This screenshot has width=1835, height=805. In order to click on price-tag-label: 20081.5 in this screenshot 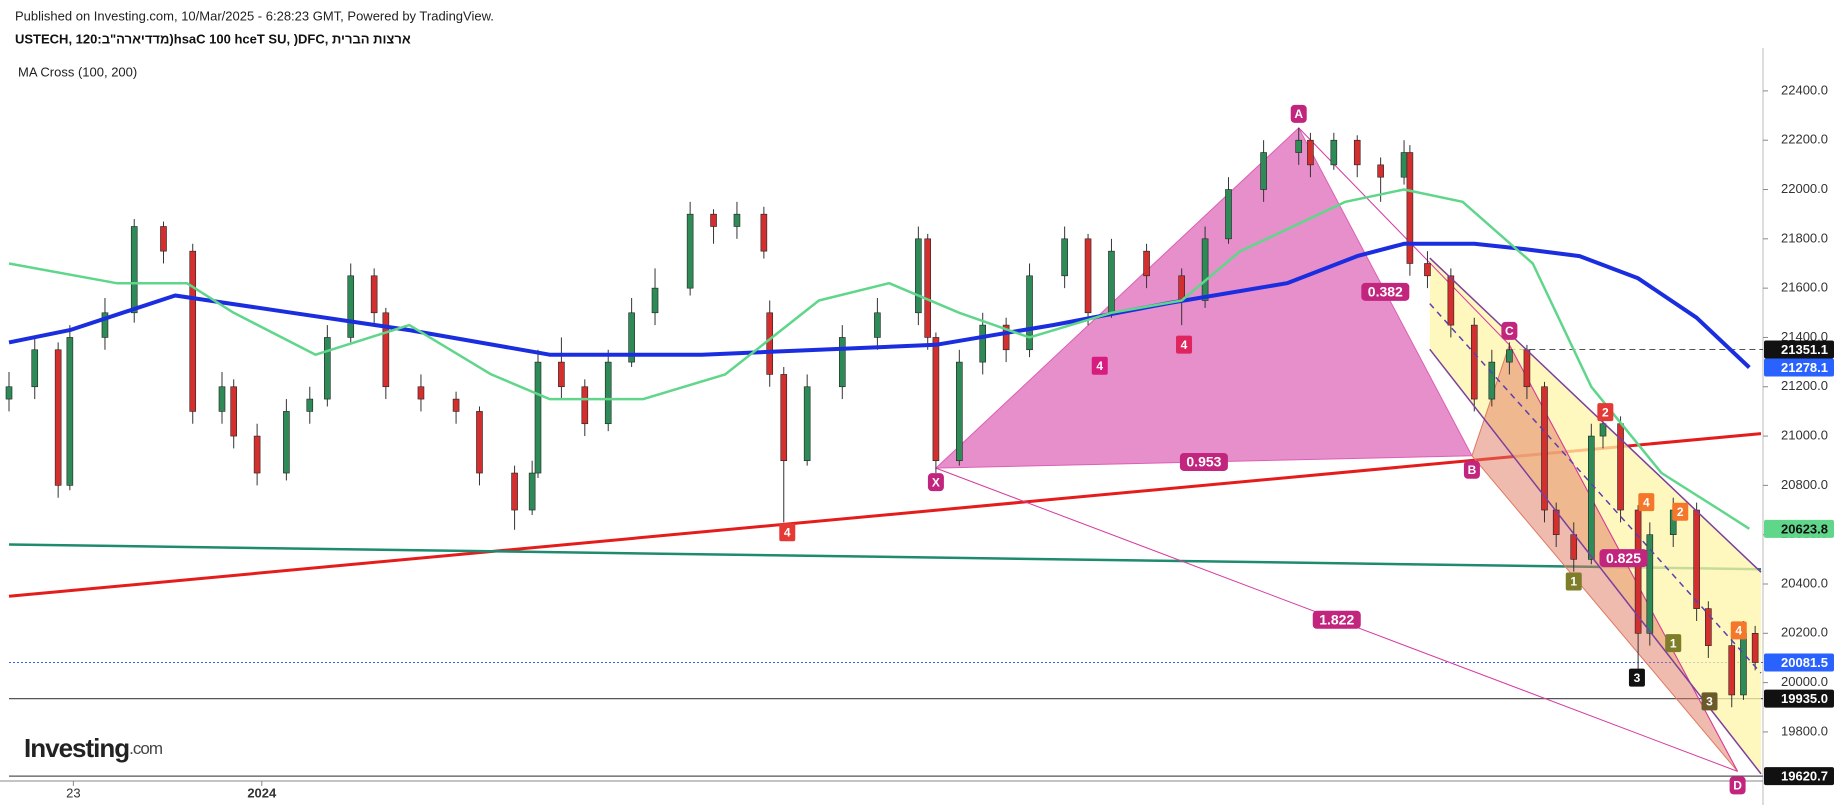, I will do `click(1804, 662)`.